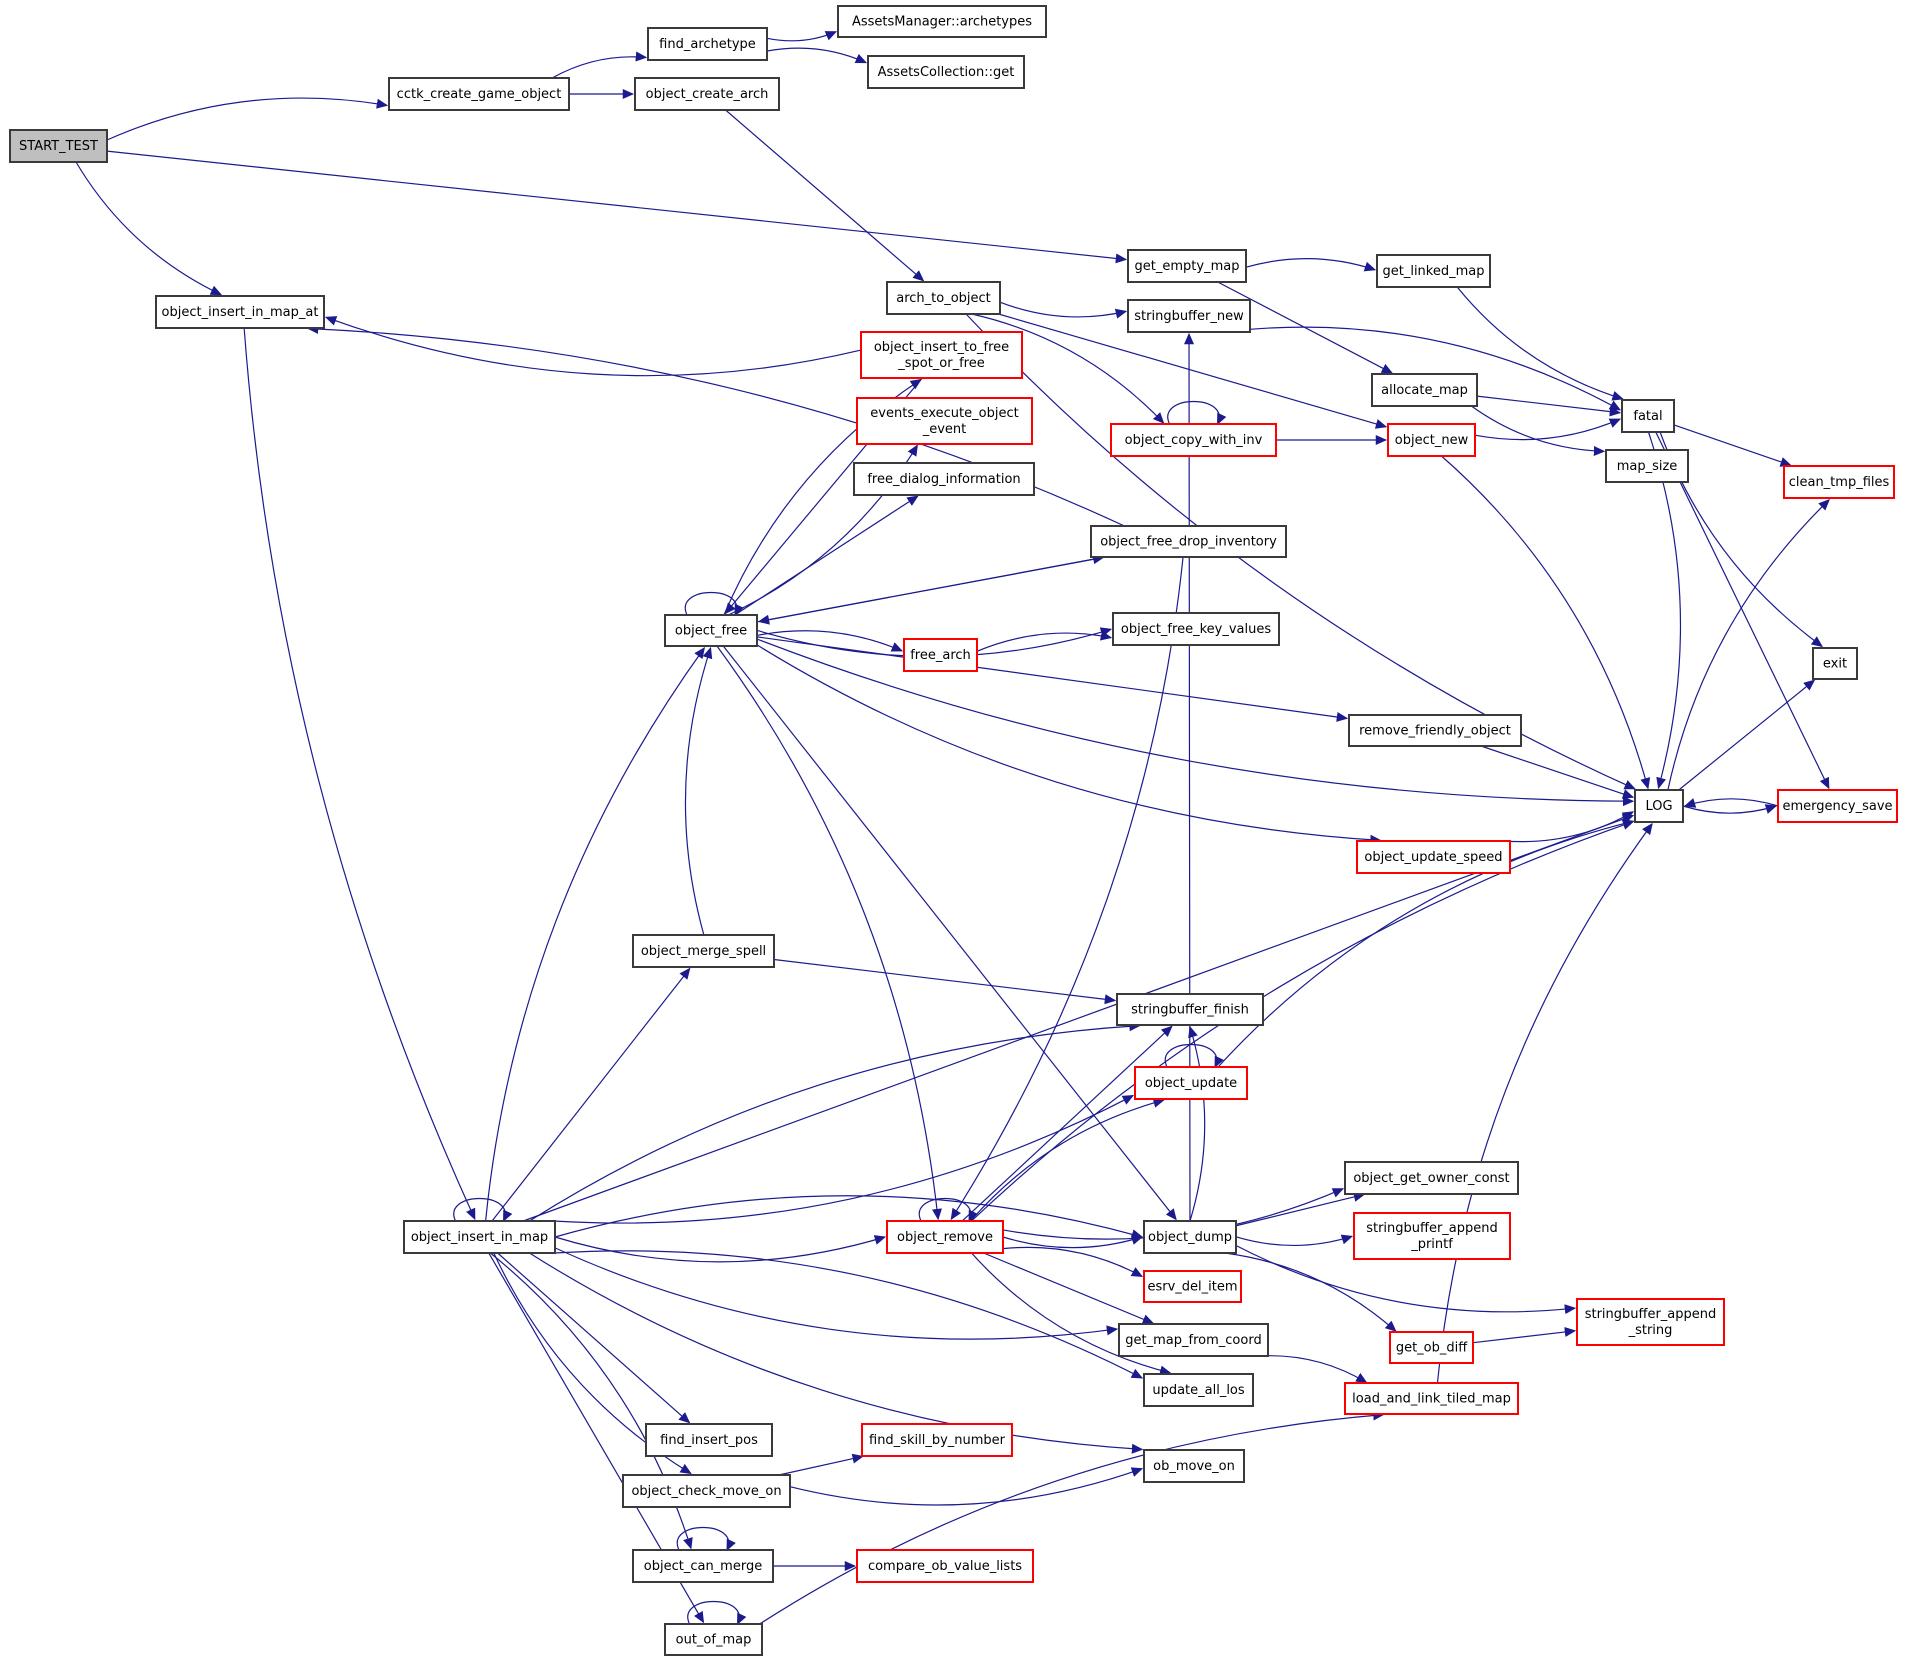  Describe the element at coordinates (703, 951) in the screenshot. I see `node-object_merge_spell: object_merge_spell` at that location.